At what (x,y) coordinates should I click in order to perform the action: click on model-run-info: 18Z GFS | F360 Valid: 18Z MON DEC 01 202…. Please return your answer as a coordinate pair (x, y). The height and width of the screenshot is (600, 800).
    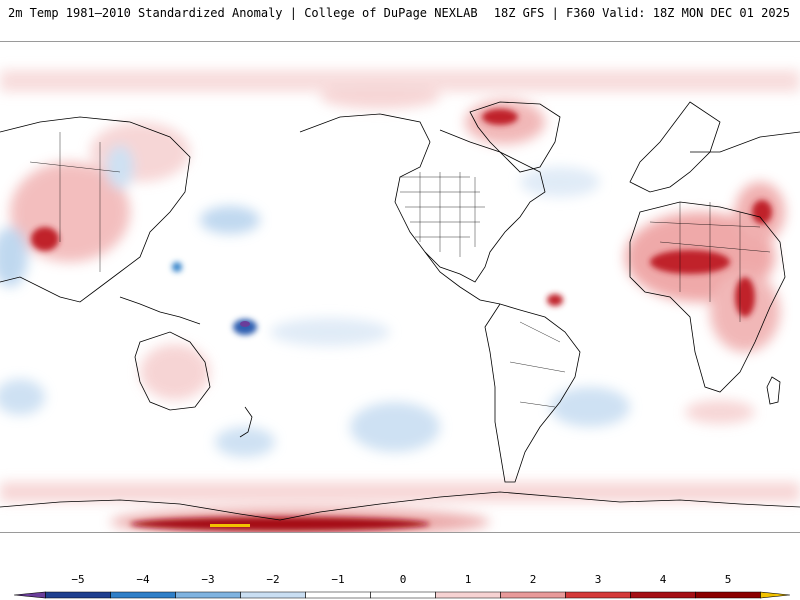
    Looking at the image, I should click on (641, 13).